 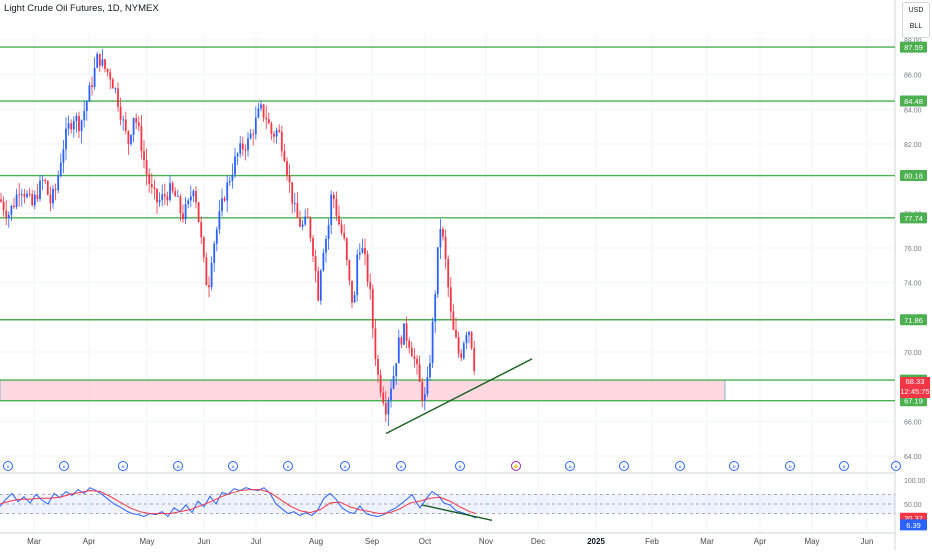 I want to click on y-tick-label: 82.00, so click(x=913, y=145).